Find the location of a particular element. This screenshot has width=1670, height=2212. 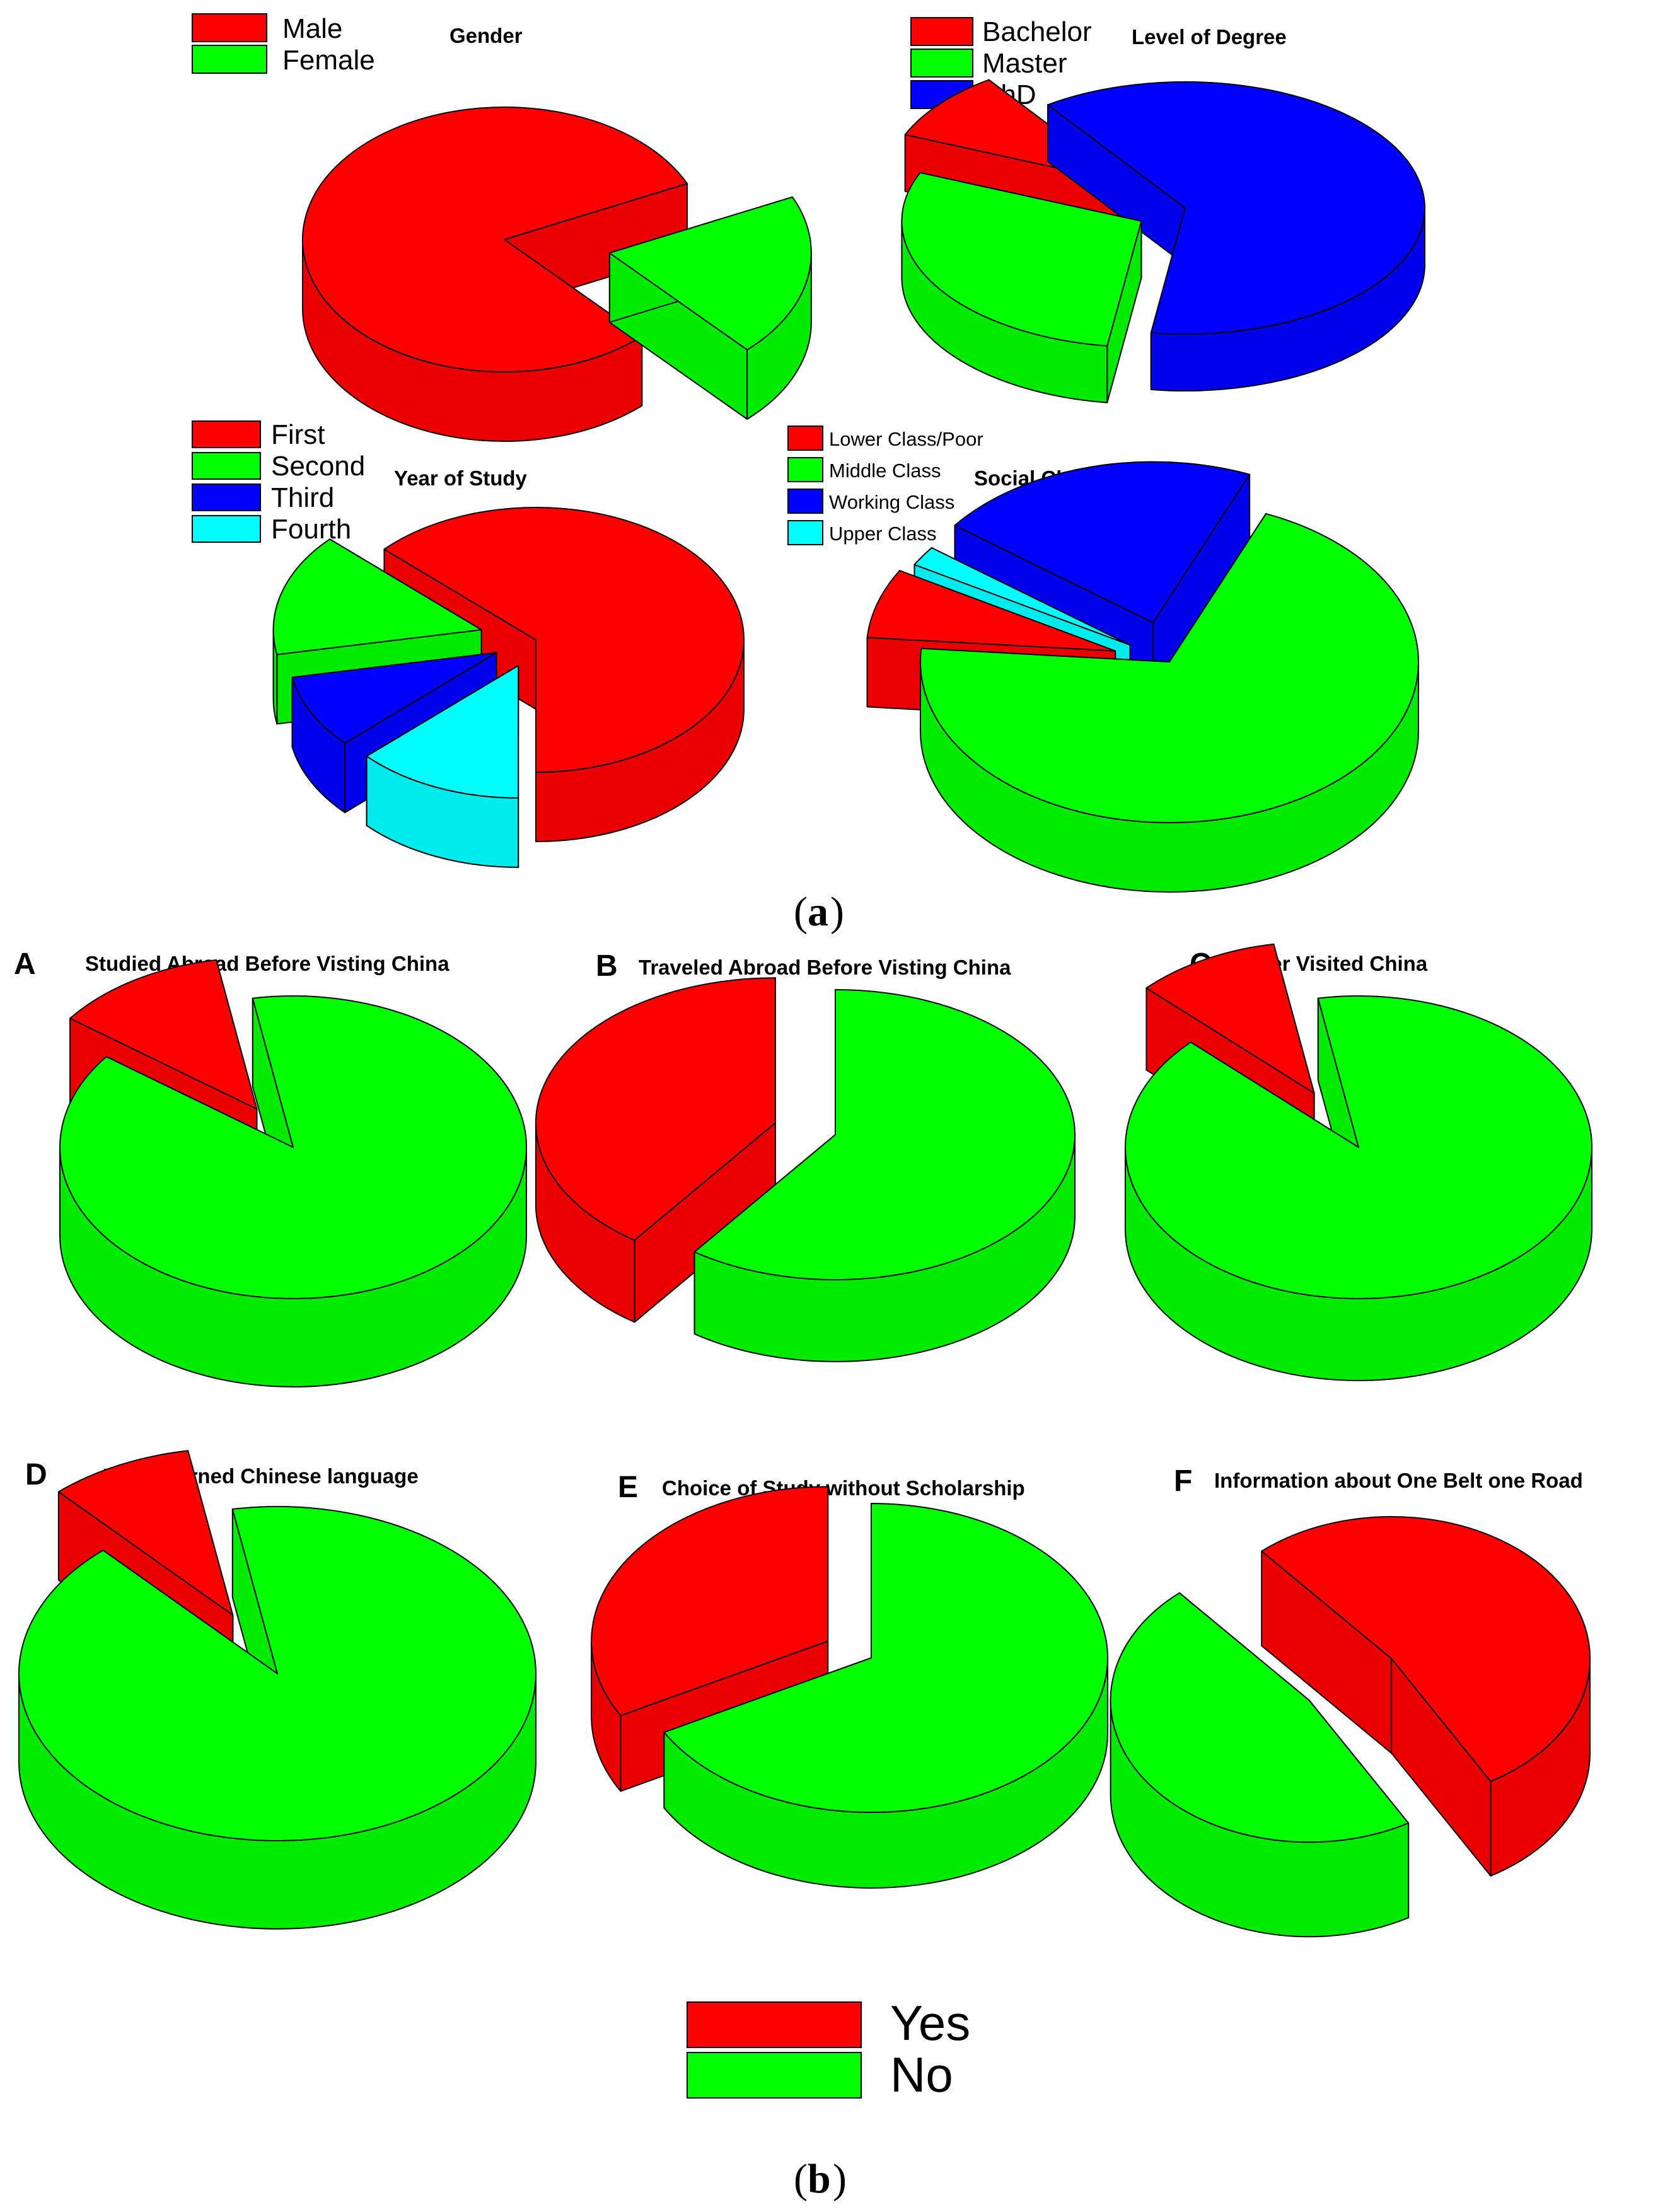

chart-title-level-of-degree: Level of Degree is located at coordinates (1209, 37).